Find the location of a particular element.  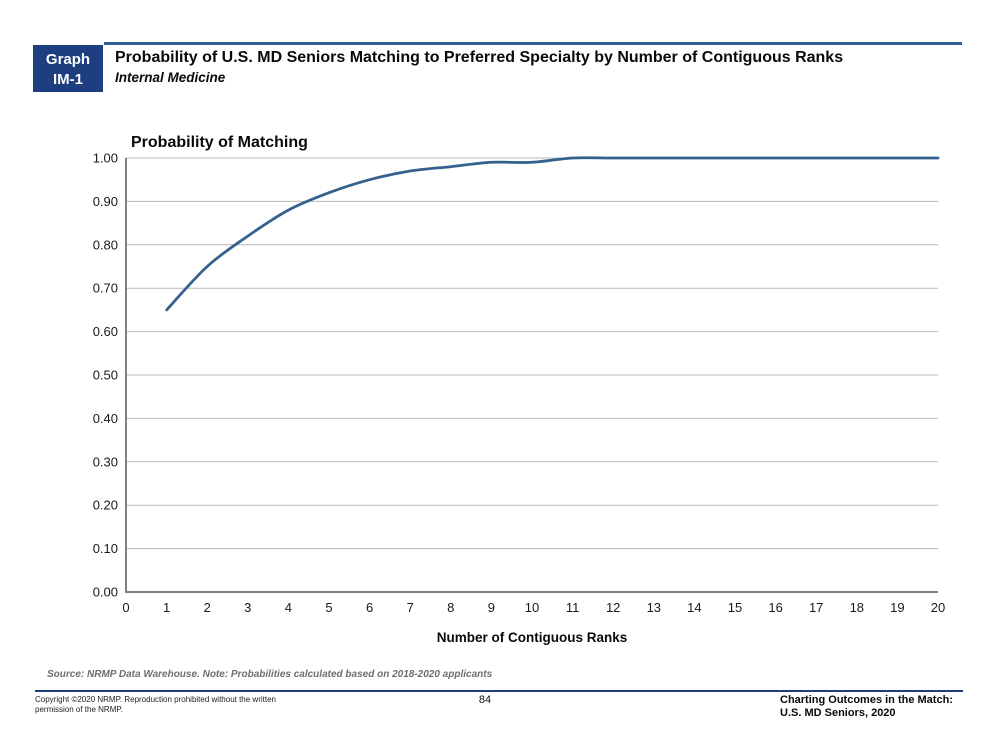

x-axis-title: Number of Contiguous Ranks is located at coordinates (532, 637).